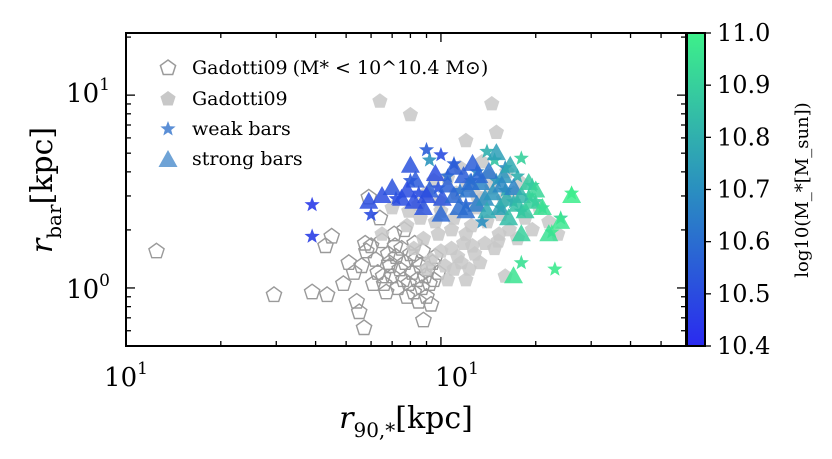  Describe the element at coordinates (743, 85) in the screenshot. I see `colorbar-tick-label: 10.9` at that location.